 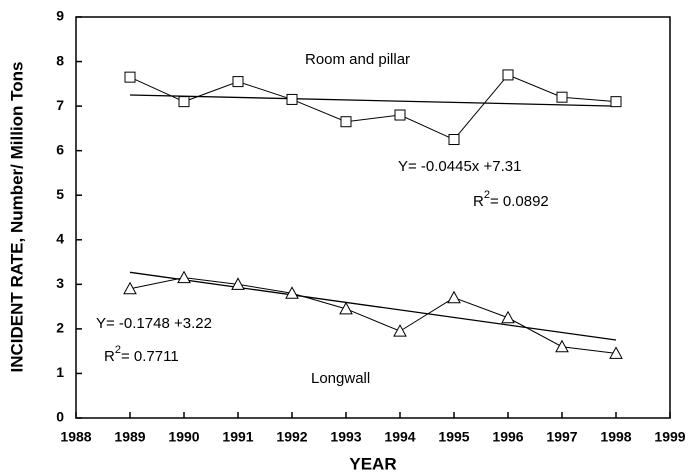 I want to click on y-axis-title: INCIDENT RATE, Number/ Million Tons, so click(x=16, y=216).